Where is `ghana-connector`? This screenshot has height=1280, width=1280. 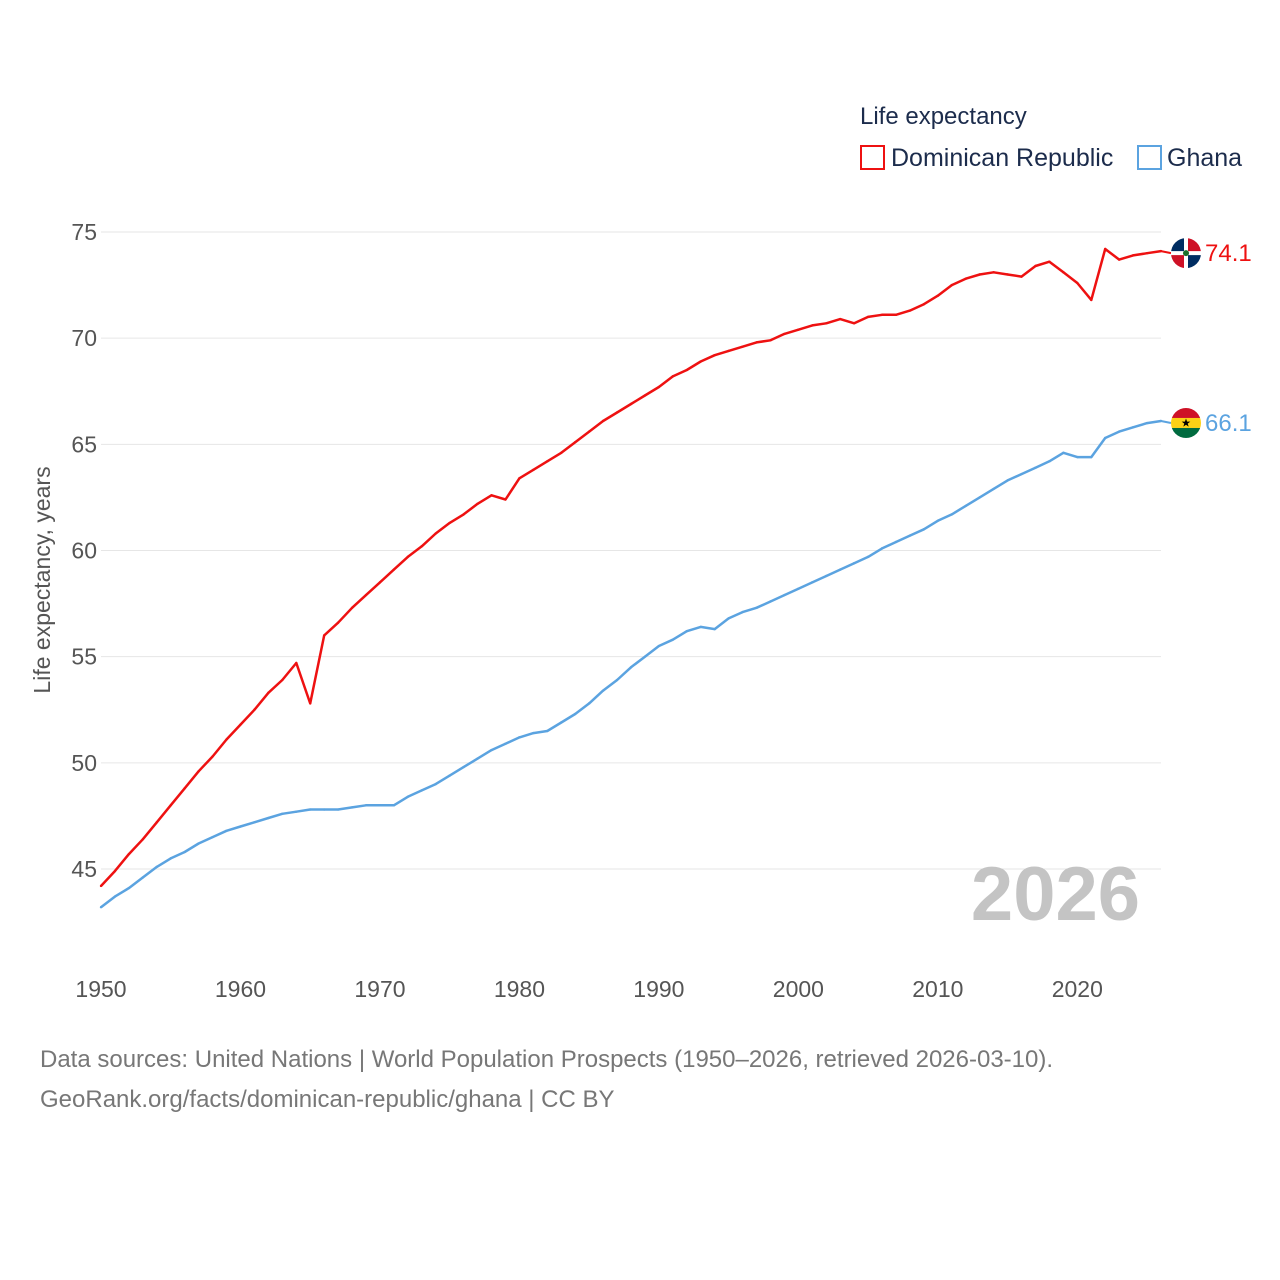 ghana-connector is located at coordinates (1166, 421).